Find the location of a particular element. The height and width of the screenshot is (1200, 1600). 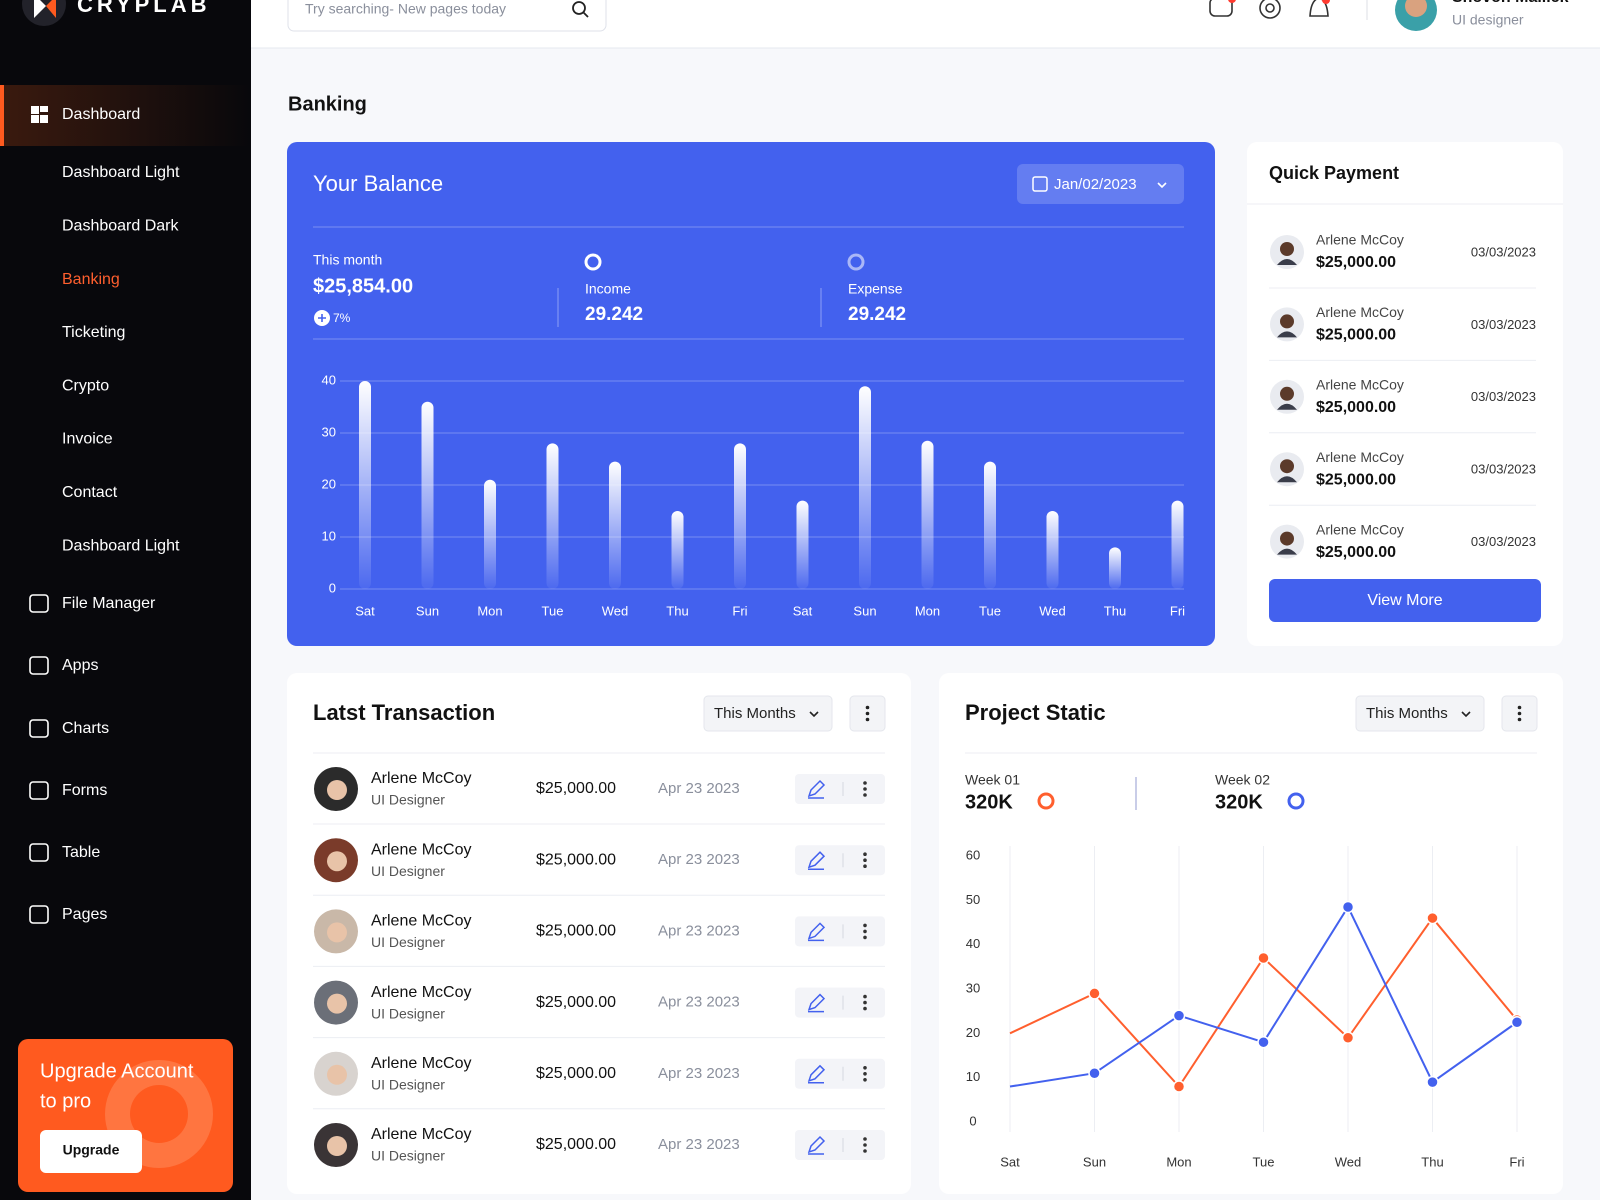

stat-label: This month is located at coordinates (347, 260).